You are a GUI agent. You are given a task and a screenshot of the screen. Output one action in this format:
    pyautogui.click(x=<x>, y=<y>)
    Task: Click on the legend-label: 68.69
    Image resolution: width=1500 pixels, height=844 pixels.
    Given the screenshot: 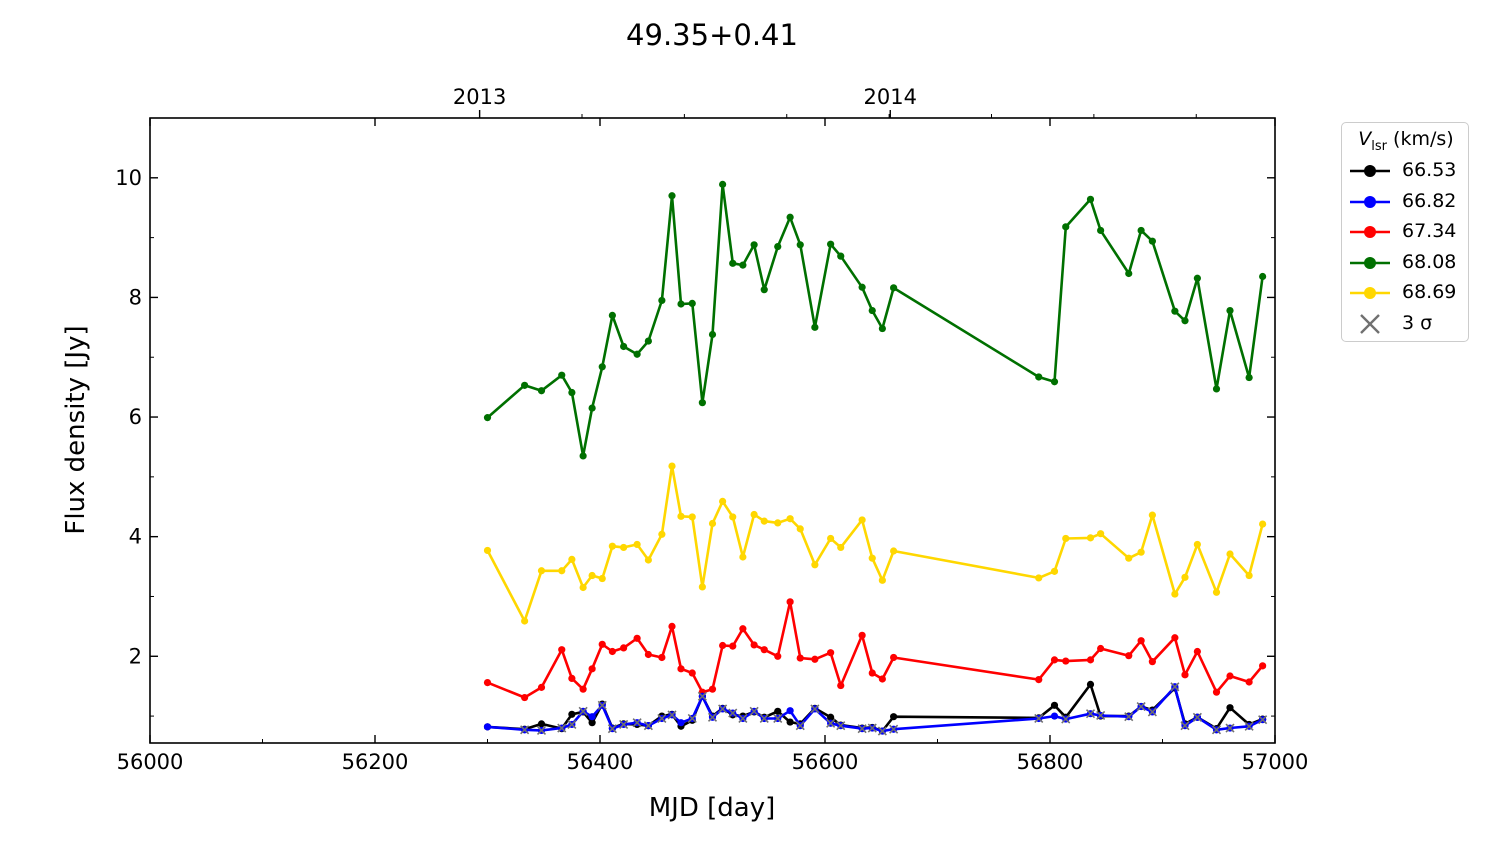 What is the action you would take?
    pyautogui.click(x=1429, y=292)
    